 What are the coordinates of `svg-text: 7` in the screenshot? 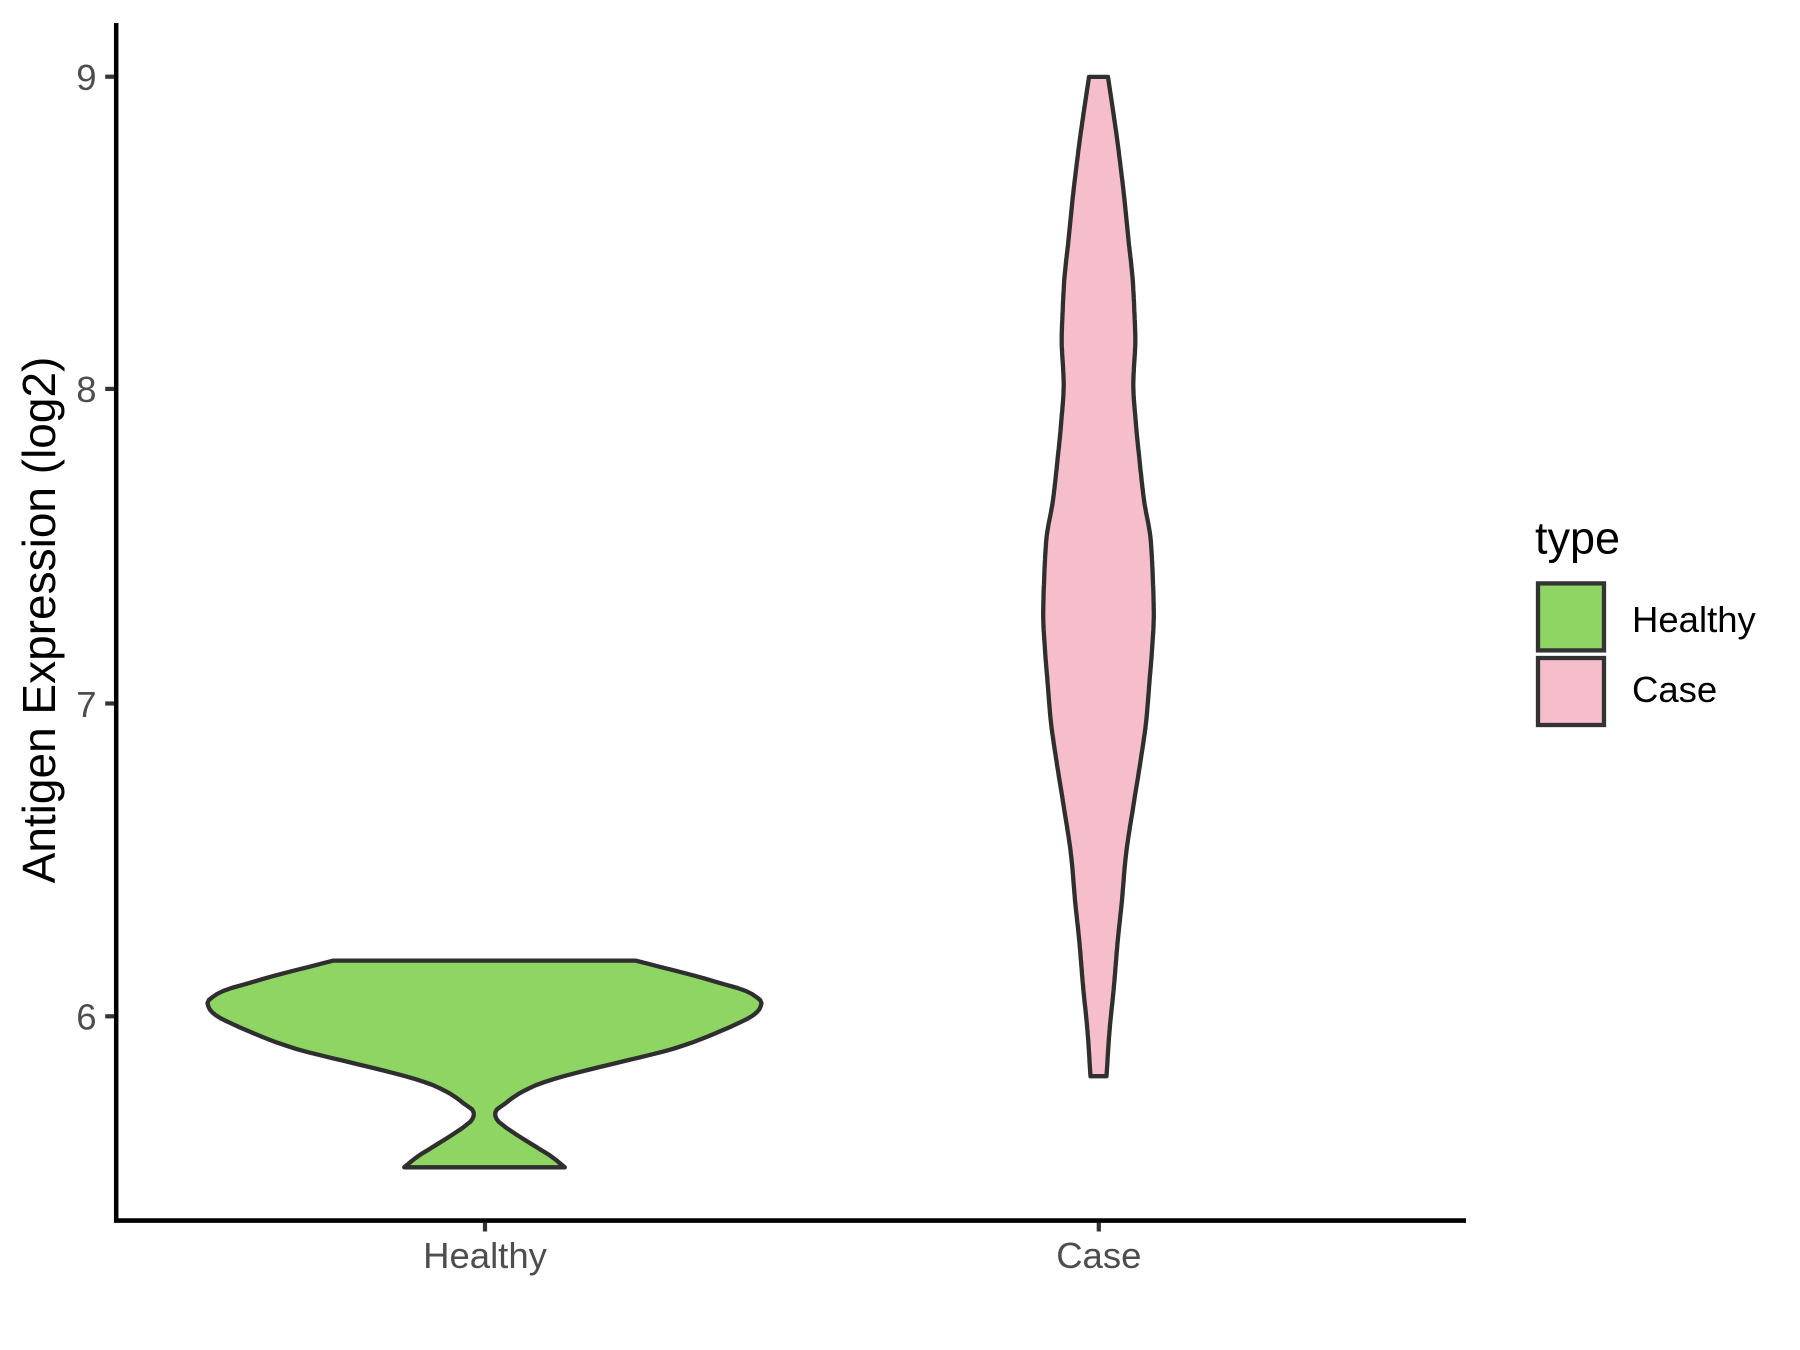 It's located at (86, 704).